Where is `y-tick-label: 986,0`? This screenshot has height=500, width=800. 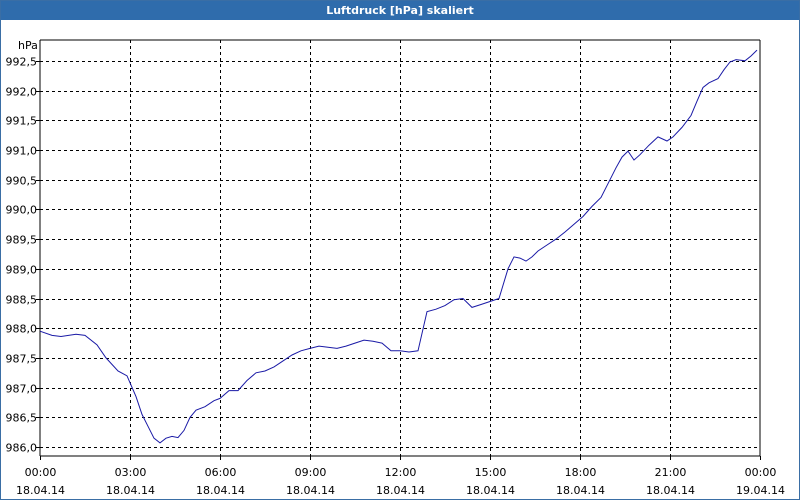 y-tick-label: 986,0 is located at coordinates (22, 448).